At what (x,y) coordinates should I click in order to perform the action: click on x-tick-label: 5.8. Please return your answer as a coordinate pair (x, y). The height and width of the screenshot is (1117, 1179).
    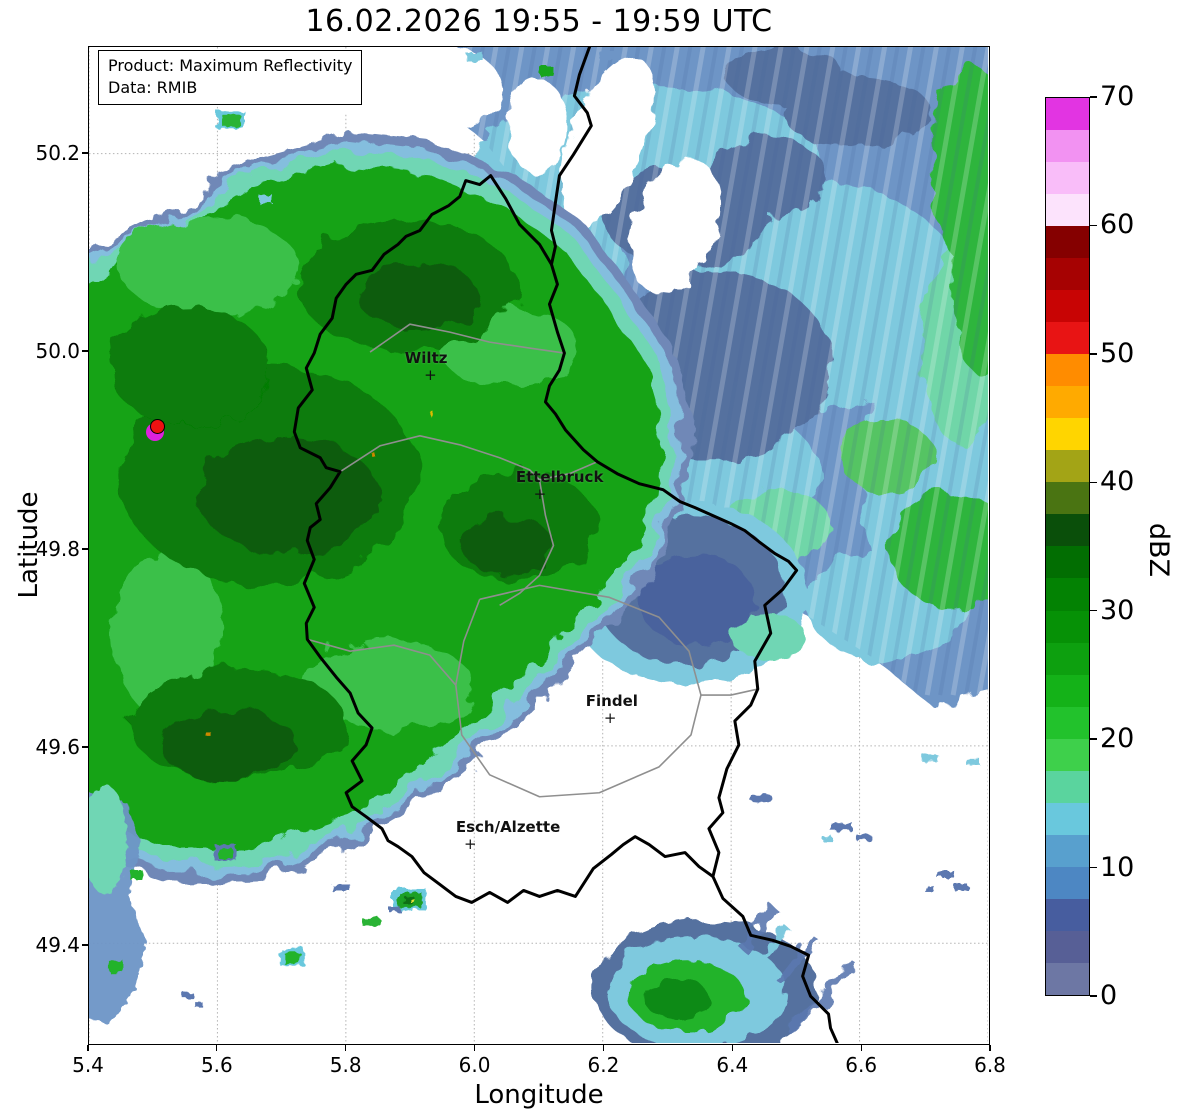
    Looking at the image, I should click on (345, 1065).